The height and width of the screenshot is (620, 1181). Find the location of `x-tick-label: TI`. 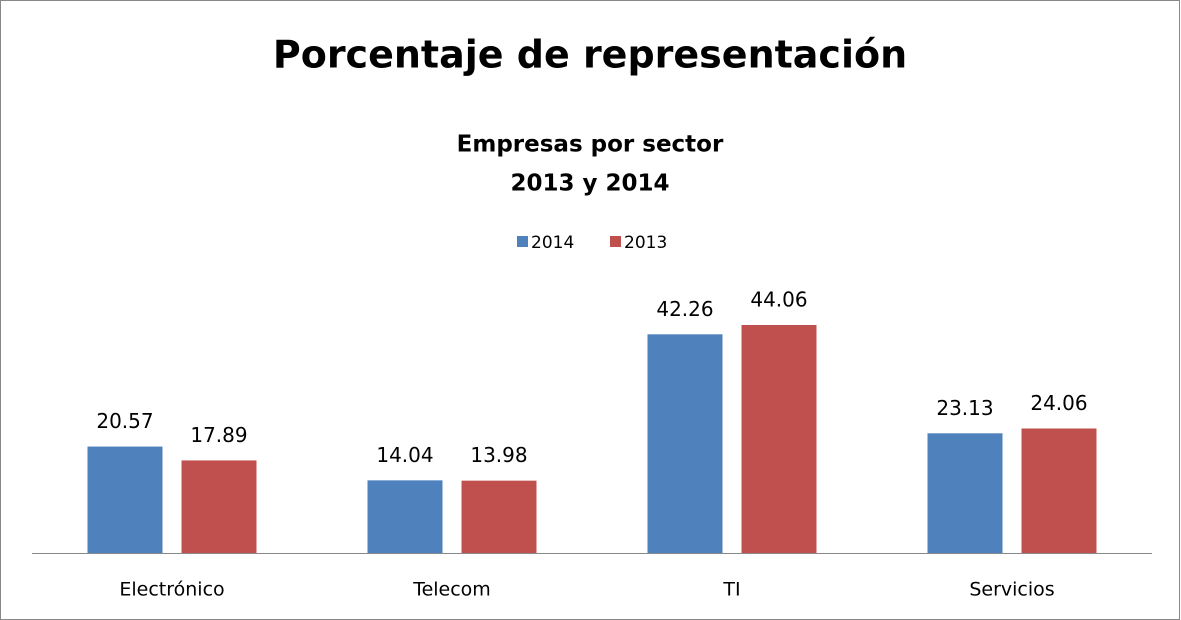

x-tick-label: TI is located at coordinates (731, 590).